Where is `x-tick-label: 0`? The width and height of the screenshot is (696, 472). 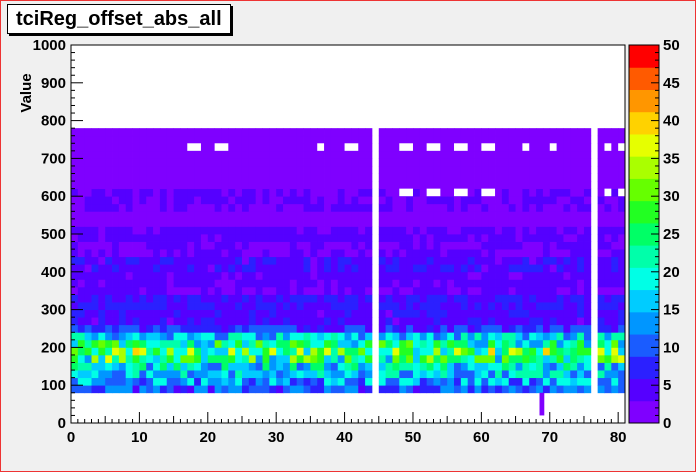
x-tick-label: 0 is located at coordinates (71, 437).